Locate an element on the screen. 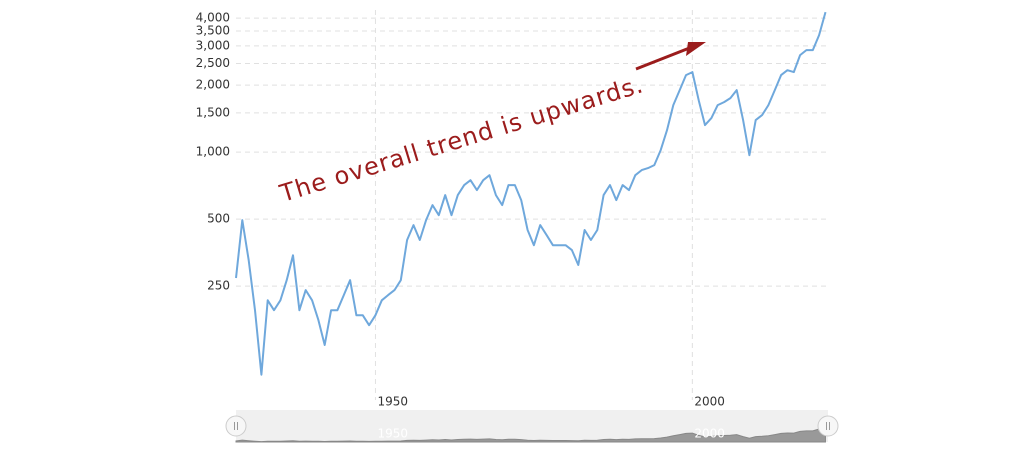 This screenshot has height=456, width=1024. x-tick-label: 1950 is located at coordinates (392, 402).